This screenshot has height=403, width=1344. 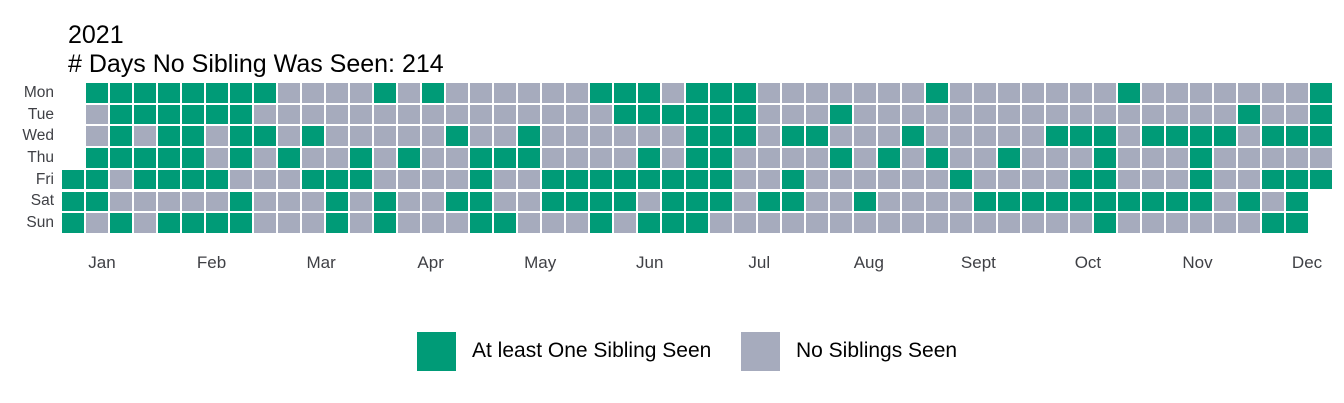 What do you see at coordinates (40, 222) in the screenshot?
I see `weekday-label-sun: Sun` at bounding box center [40, 222].